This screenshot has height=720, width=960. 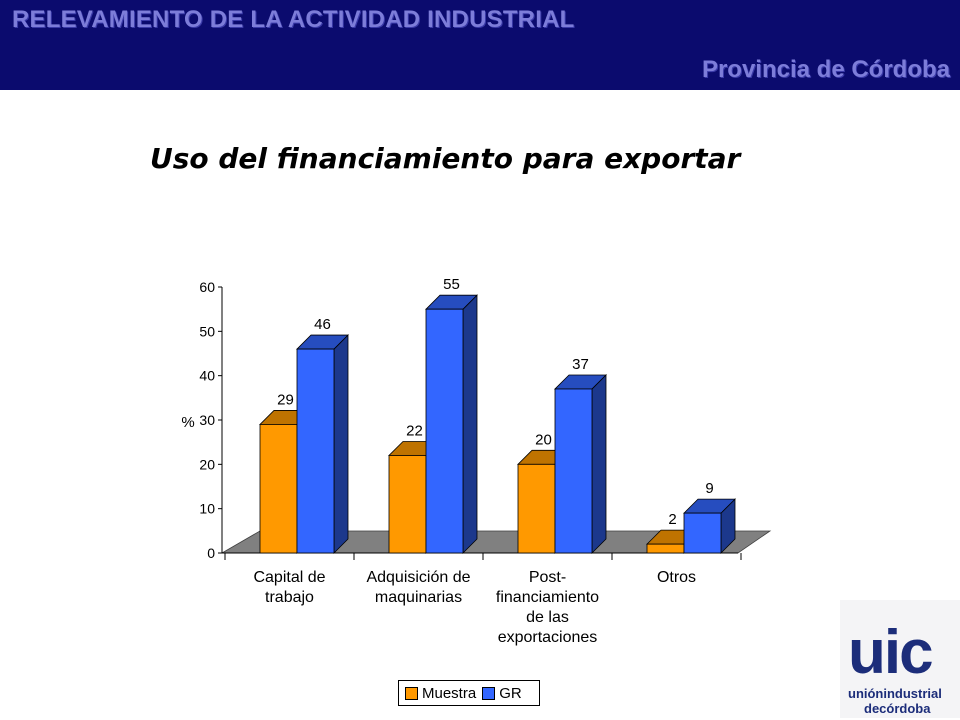 I want to click on x-tick-label: Otros, so click(x=676, y=577).